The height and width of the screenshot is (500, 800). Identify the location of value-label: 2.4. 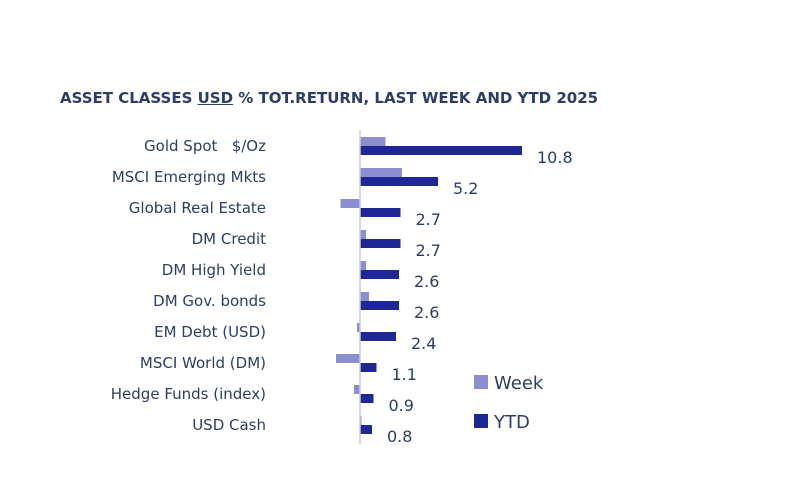
(423, 343).